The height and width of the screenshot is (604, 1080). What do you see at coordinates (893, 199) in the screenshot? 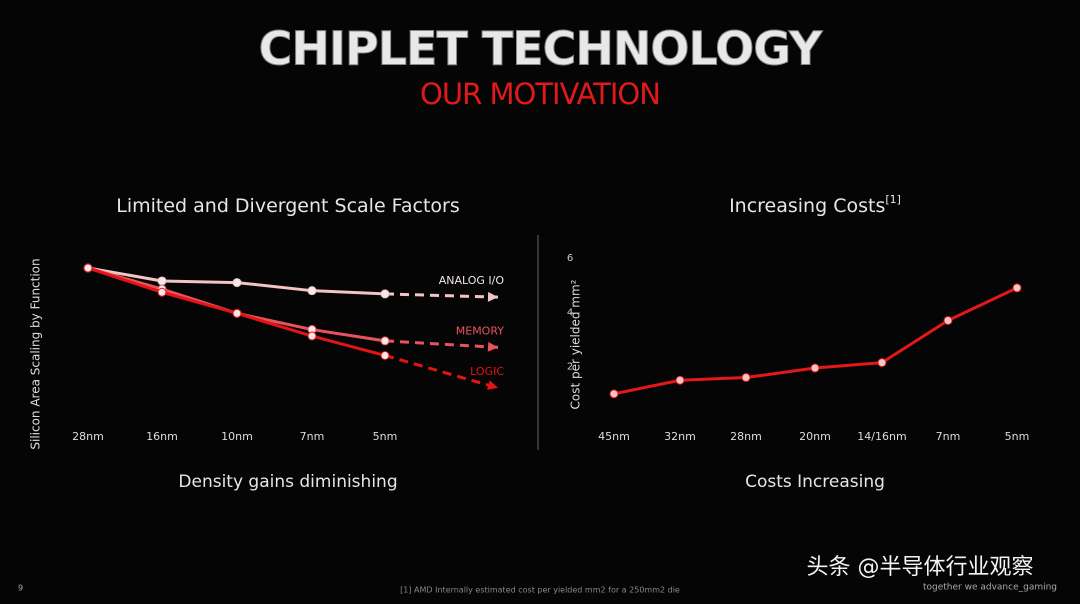
I see `chart-title-note: [1]` at bounding box center [893, 199].